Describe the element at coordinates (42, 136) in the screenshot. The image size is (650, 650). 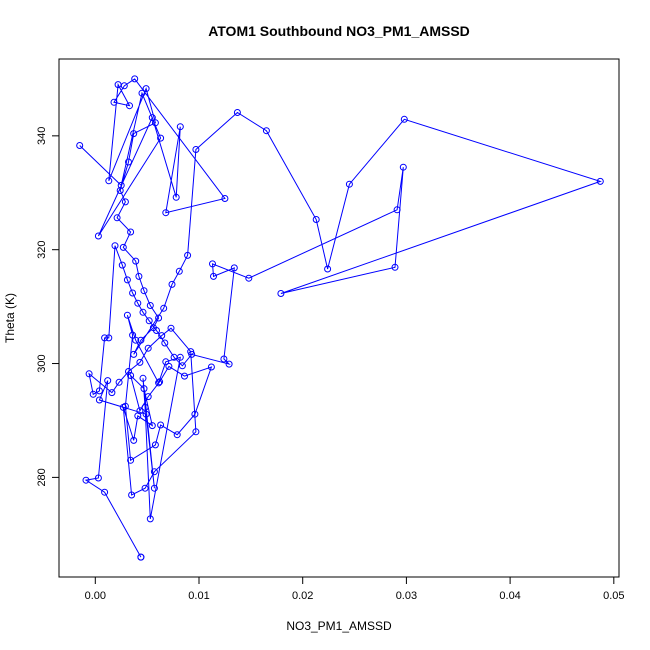
I see `y-tick-label: 340` at that location.